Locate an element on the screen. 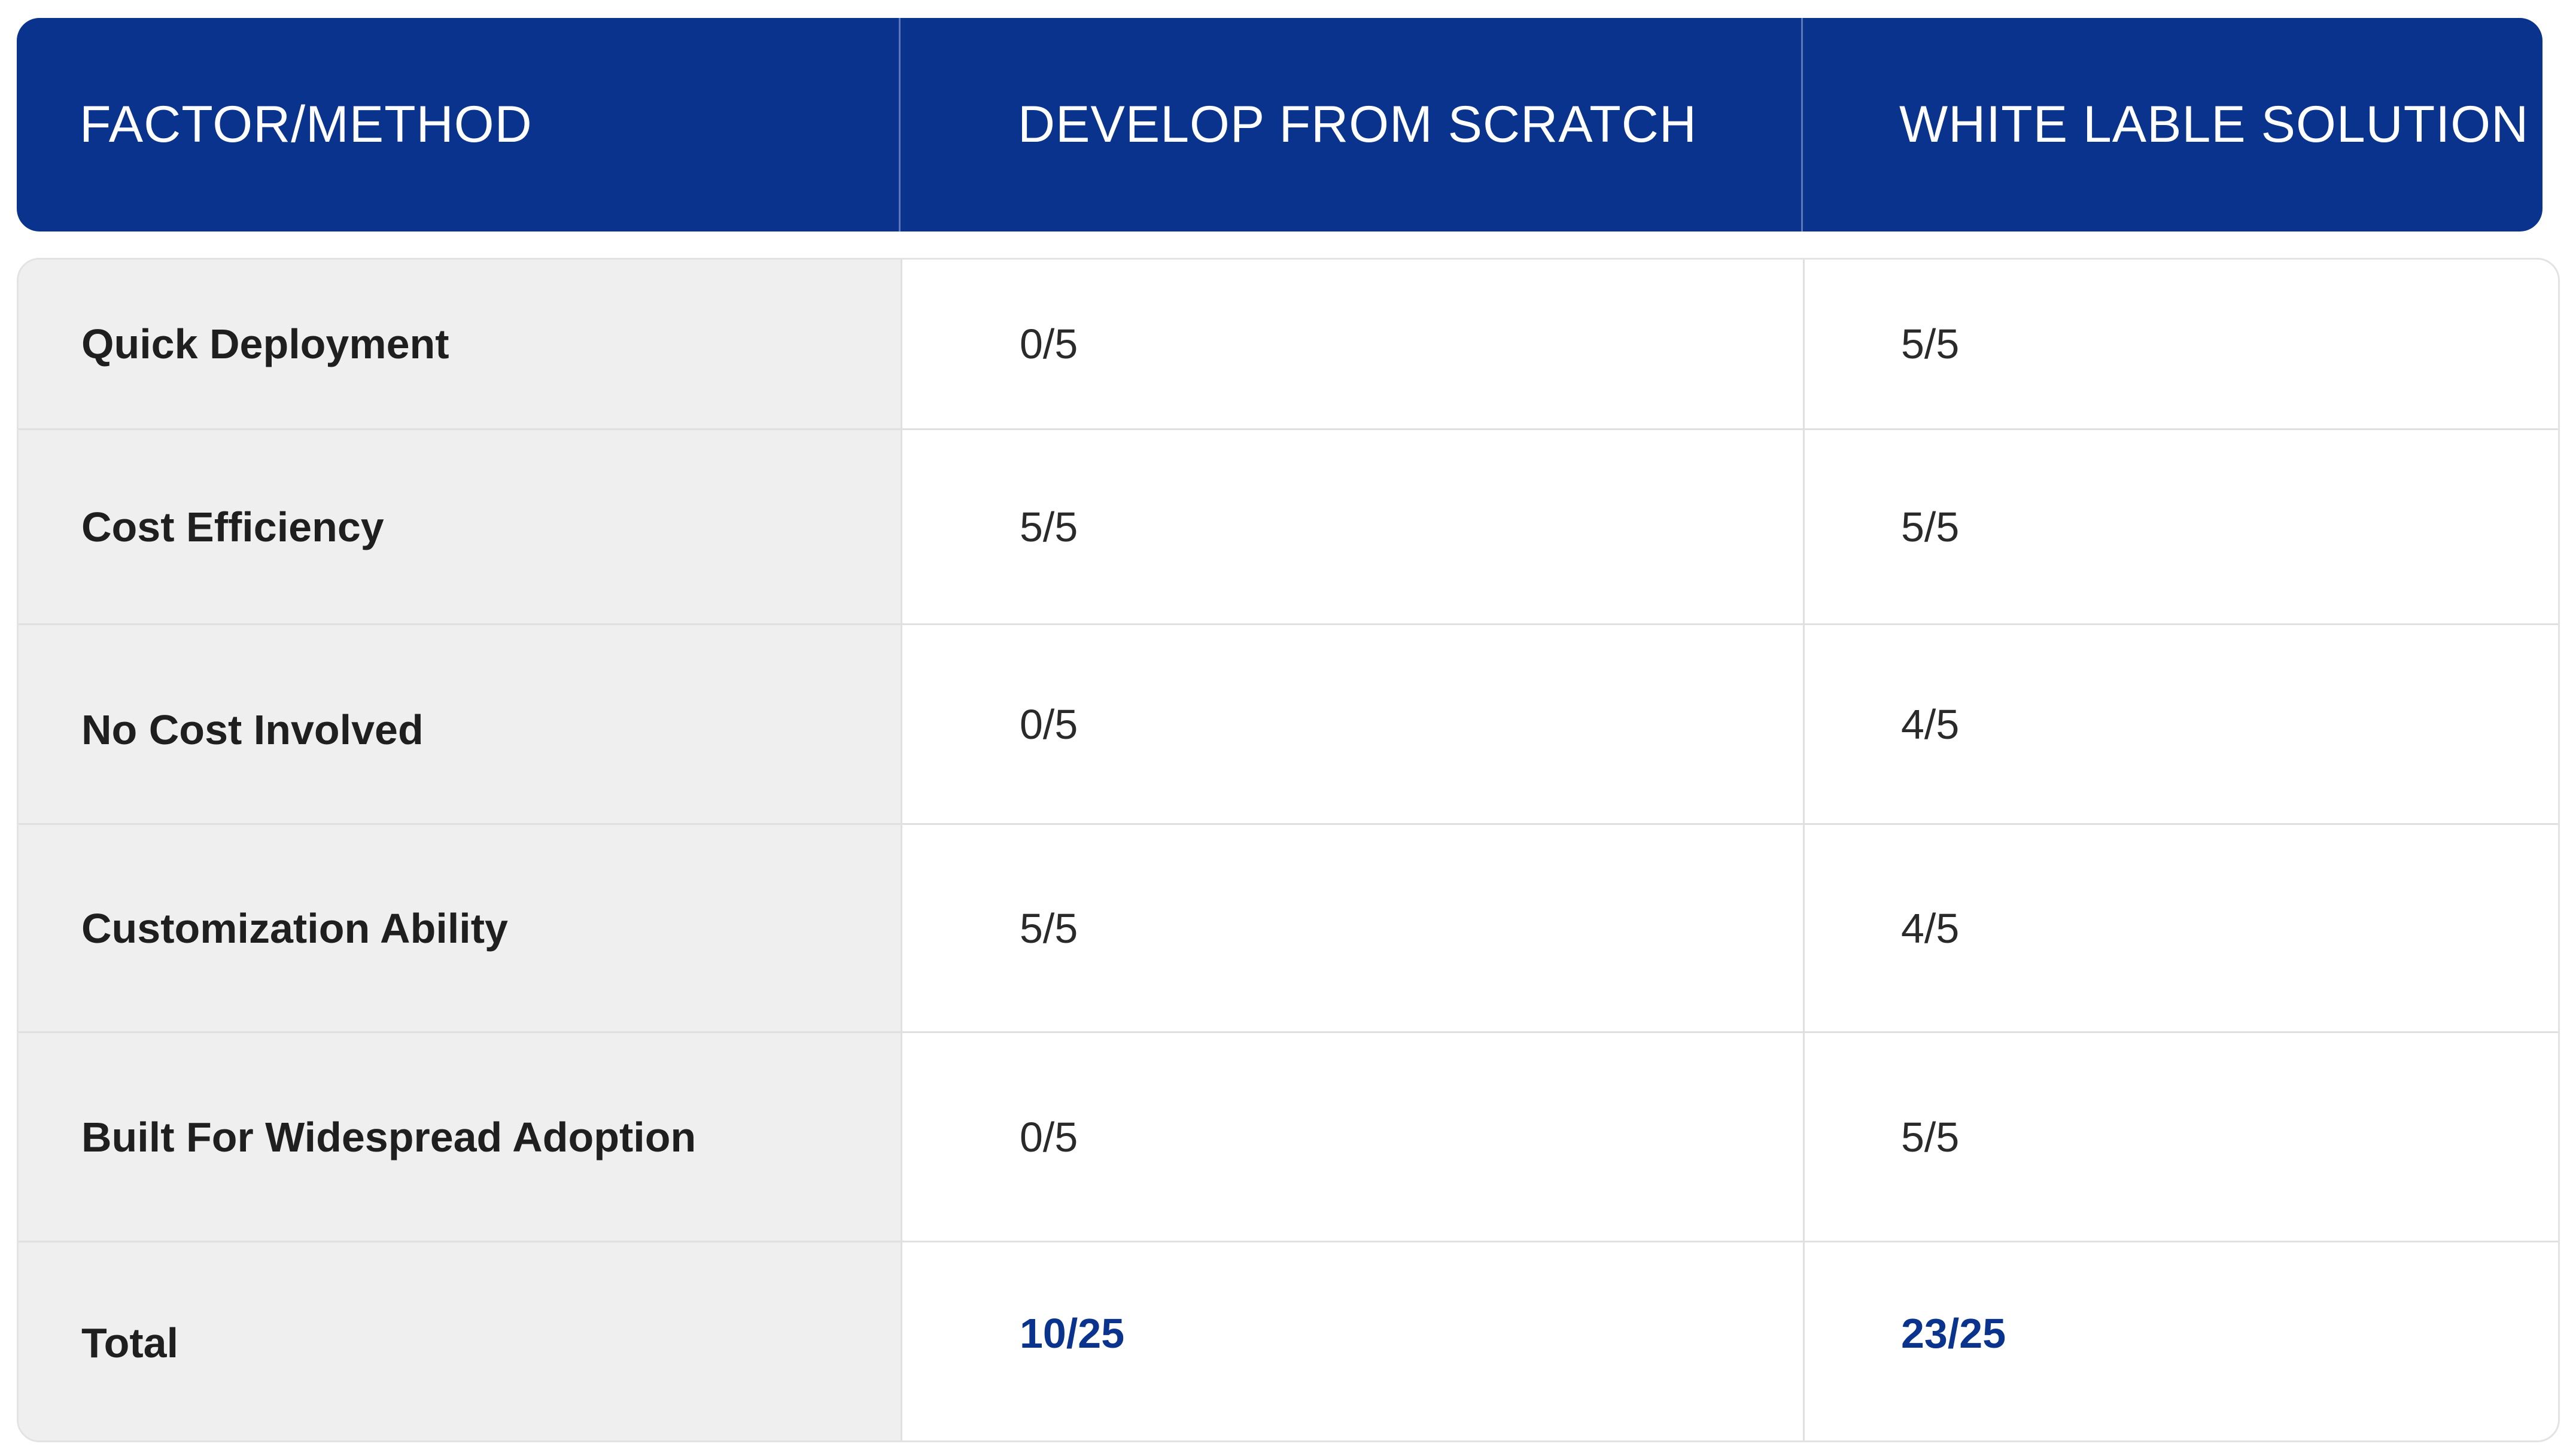  total-row: Total 10/25 23/25 is located at coordinates (1288, 1341).